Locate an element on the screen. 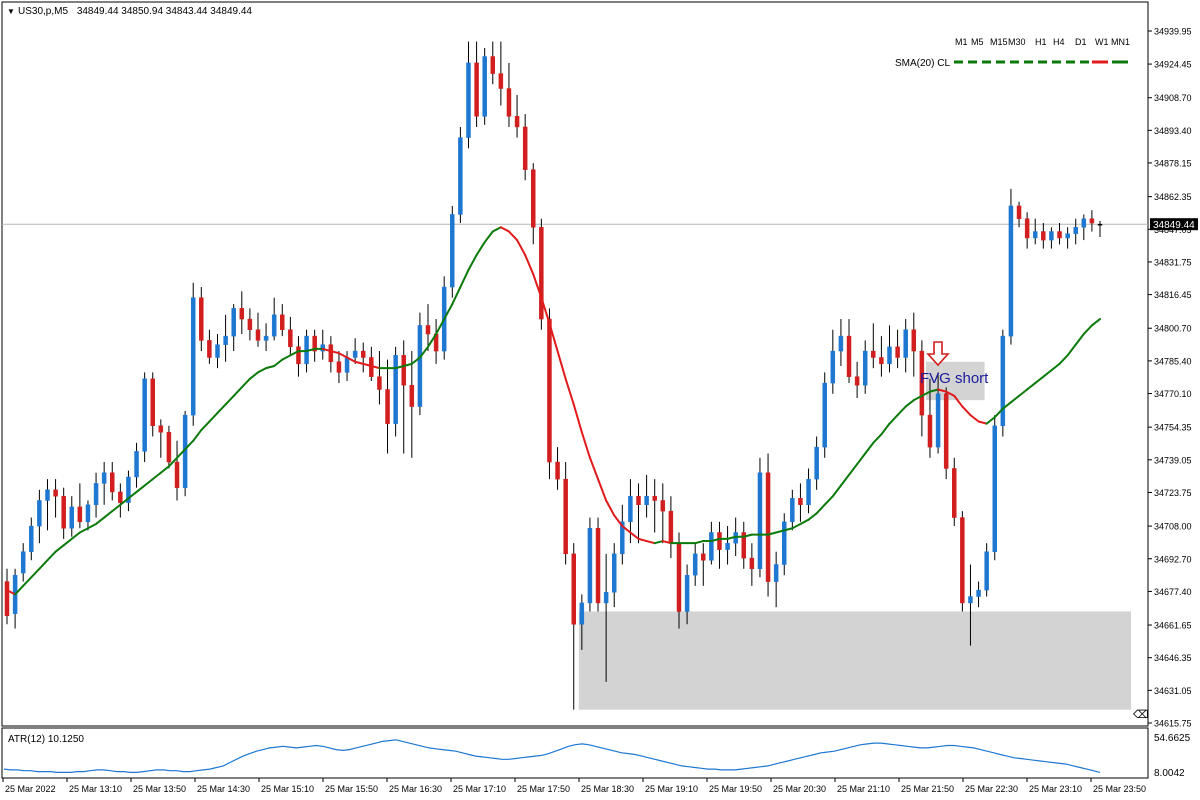 The image size is (1200, 800). timeframe-h4: H4 is located at coordinates (1059, 42).